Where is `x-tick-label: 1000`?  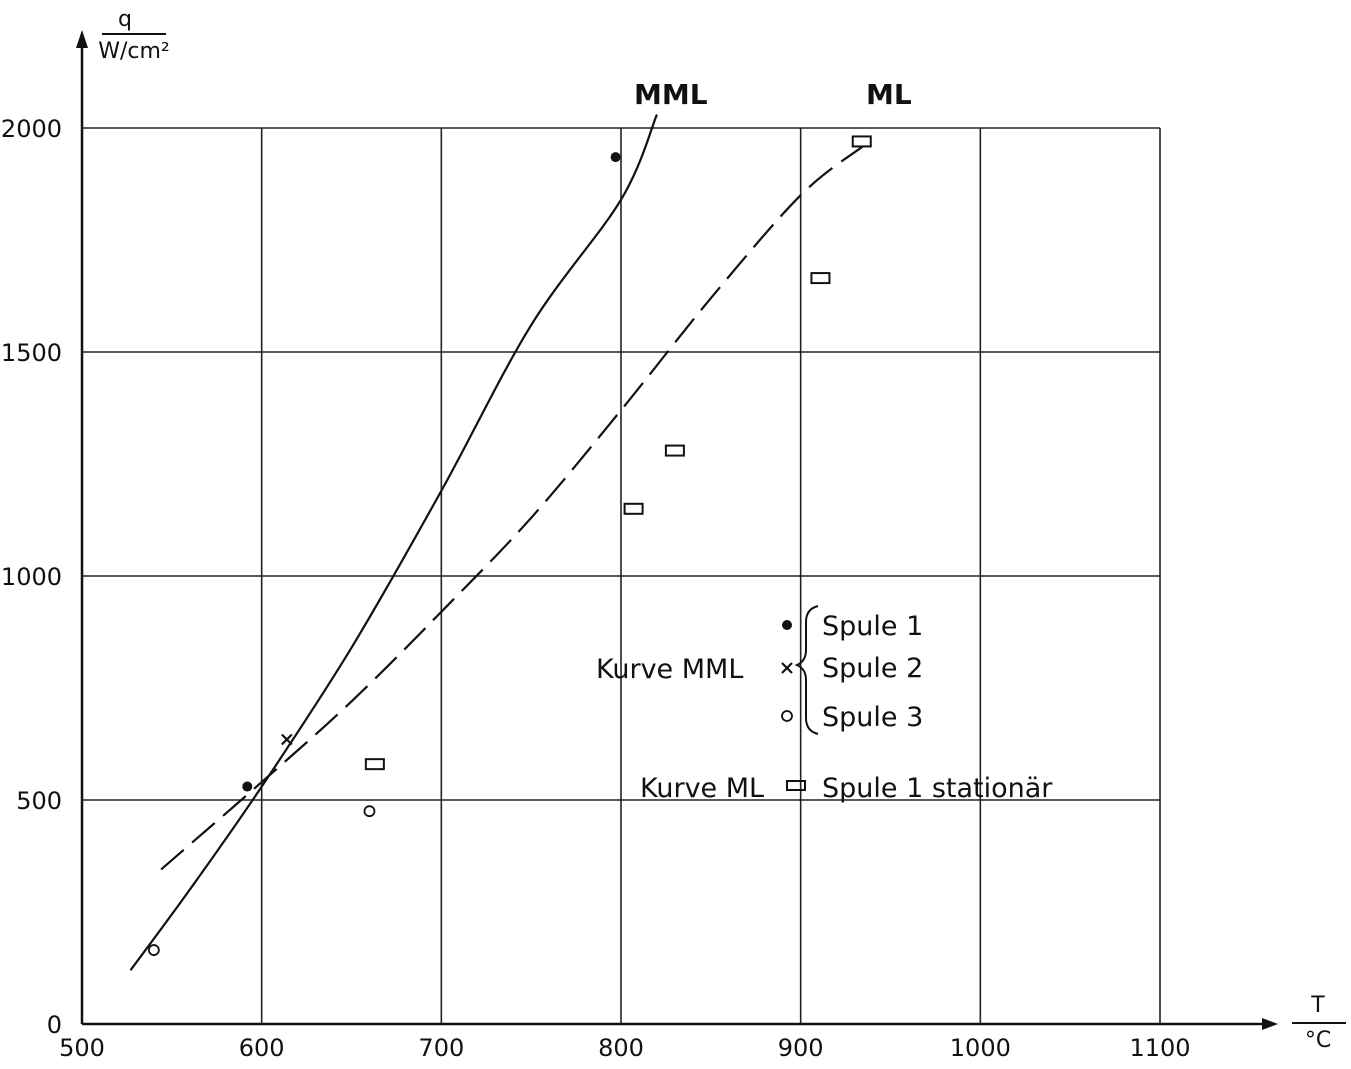 x-tick-label: 1000 is located at coordinates (980, 1048).